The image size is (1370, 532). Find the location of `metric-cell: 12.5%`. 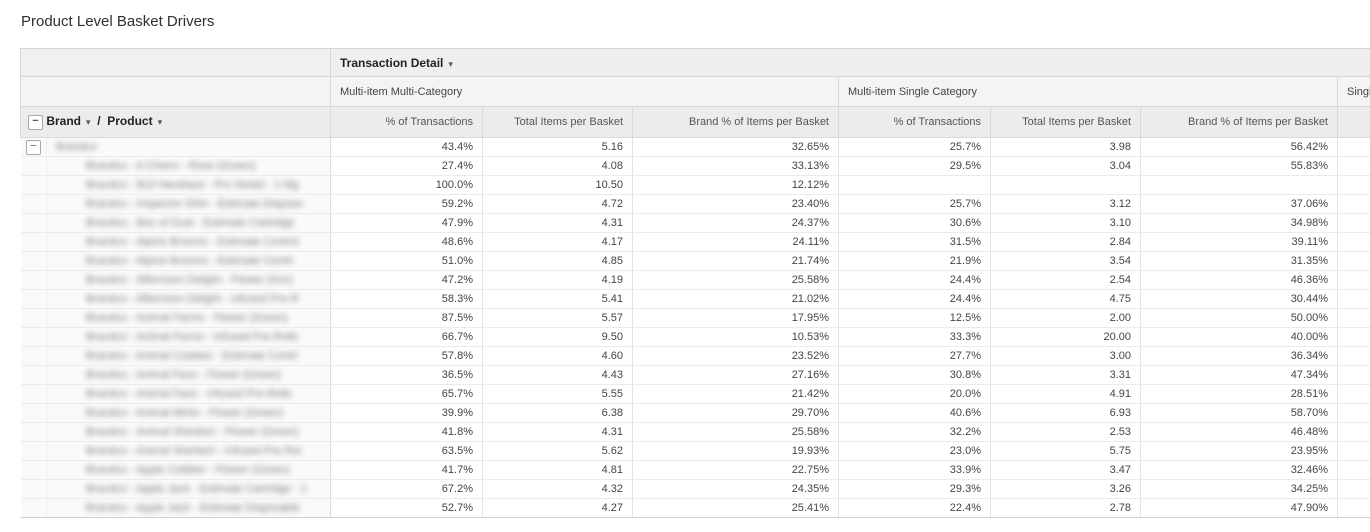

metric-cell: 12.5% is located at coordinates (914, 318).